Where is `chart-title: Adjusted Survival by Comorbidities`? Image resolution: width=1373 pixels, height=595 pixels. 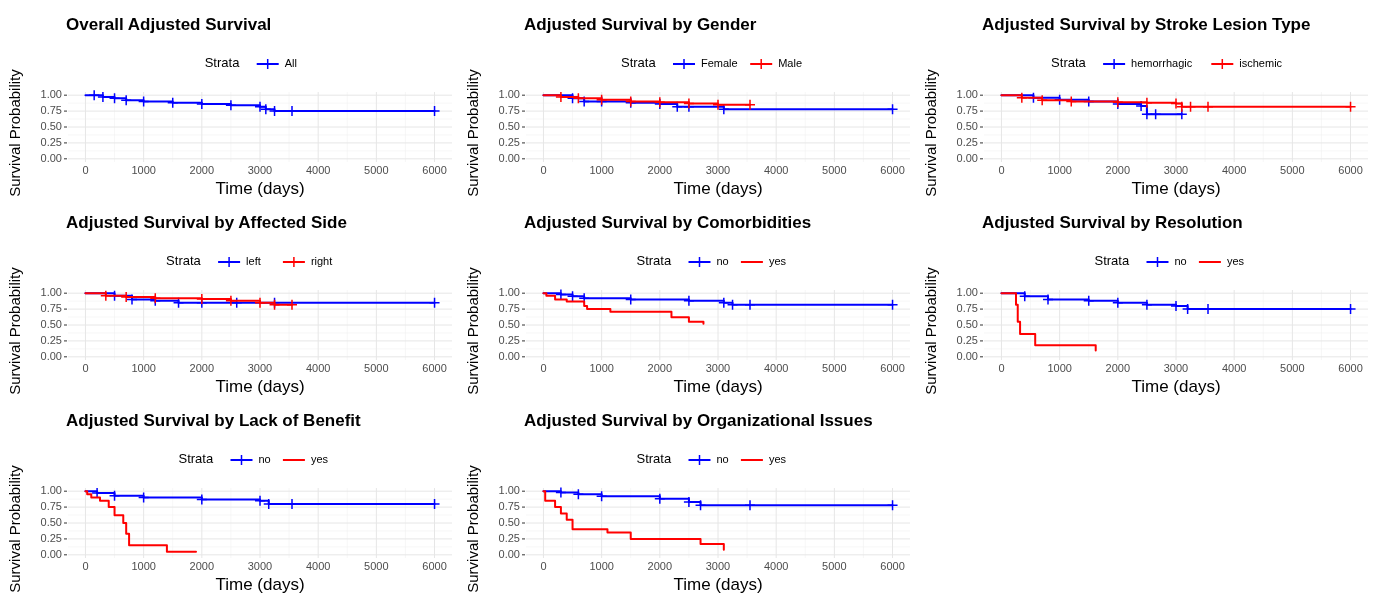
chart-title: Adjusted Survival by Comorbidities is located at coordinates (668, 222).